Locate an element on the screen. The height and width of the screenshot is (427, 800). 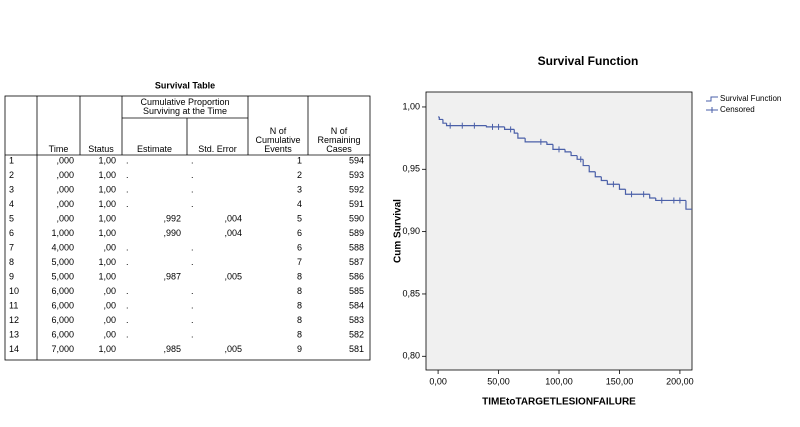
x-axis-label: TIMEtoTARGETLESIONFAILURE is located at coordinates (559, 402).